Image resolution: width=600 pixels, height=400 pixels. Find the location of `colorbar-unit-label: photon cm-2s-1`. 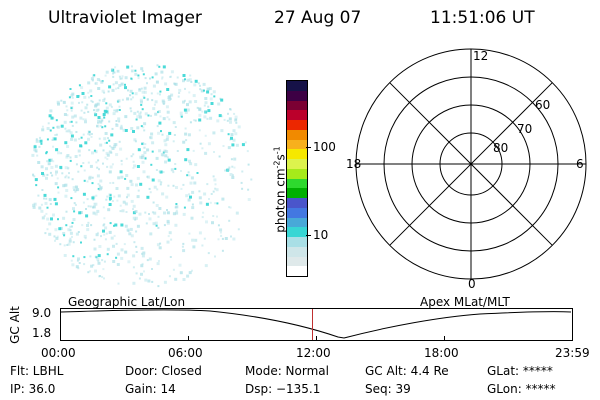

colorbar-unit-label: photon cm-2s-1 is located at coordinates (280, 189).